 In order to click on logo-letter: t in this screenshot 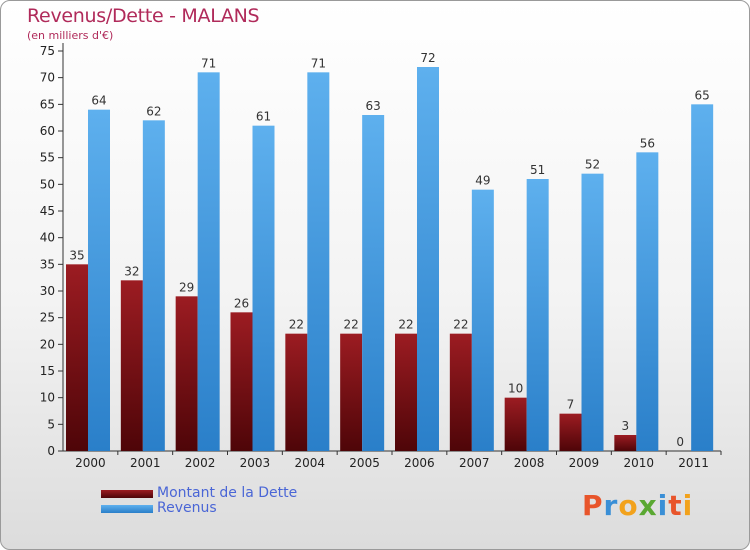, I will do `click(675, 505)`.